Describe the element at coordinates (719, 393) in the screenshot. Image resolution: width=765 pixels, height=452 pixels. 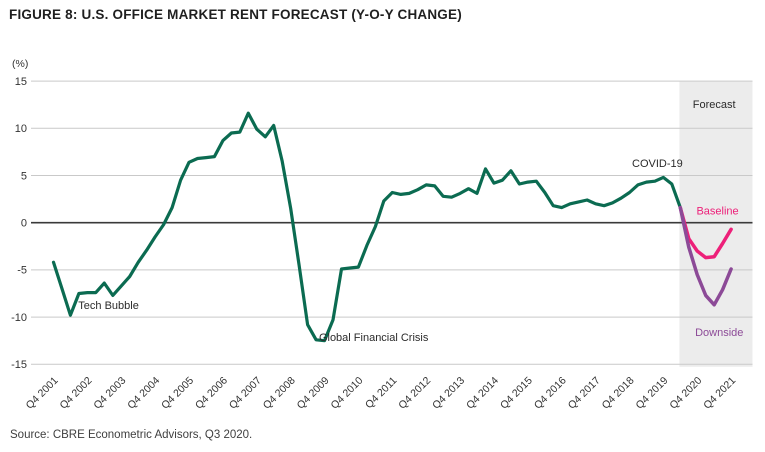
I see `x-tick-label: Q4 2021` at that location.